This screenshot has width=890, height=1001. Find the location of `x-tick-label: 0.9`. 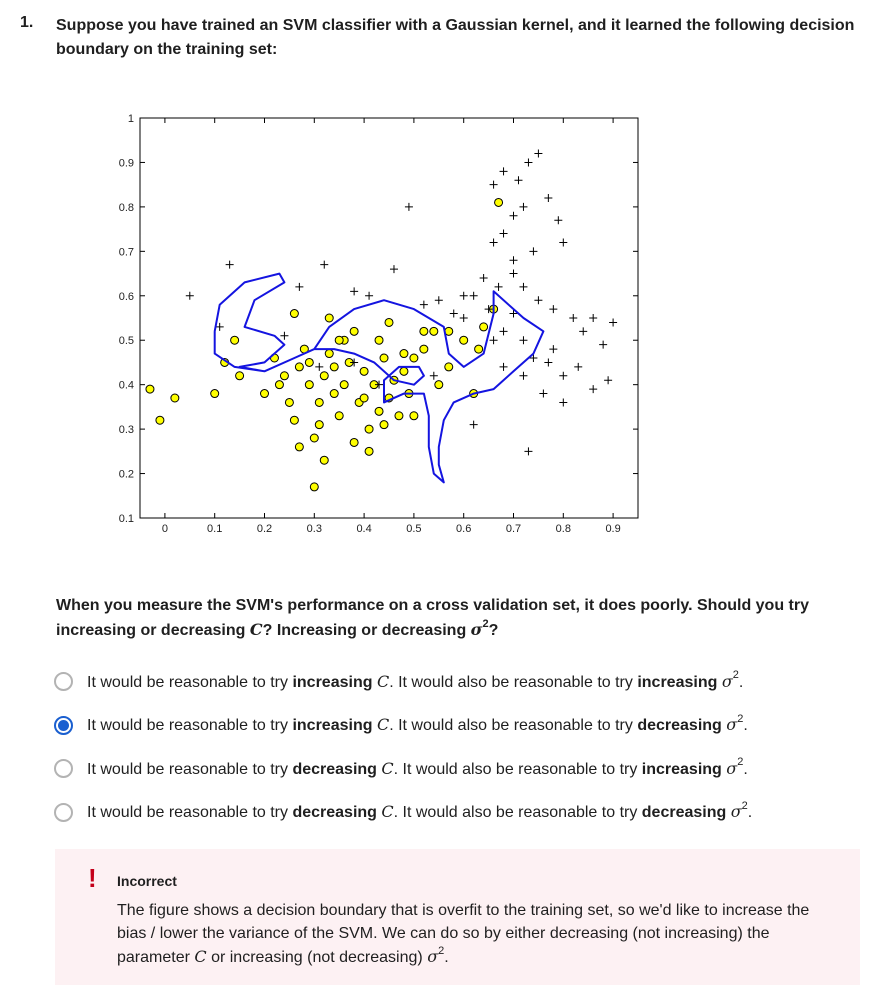

x-tick-label: 0.9 is located at coordinates (612, 529).